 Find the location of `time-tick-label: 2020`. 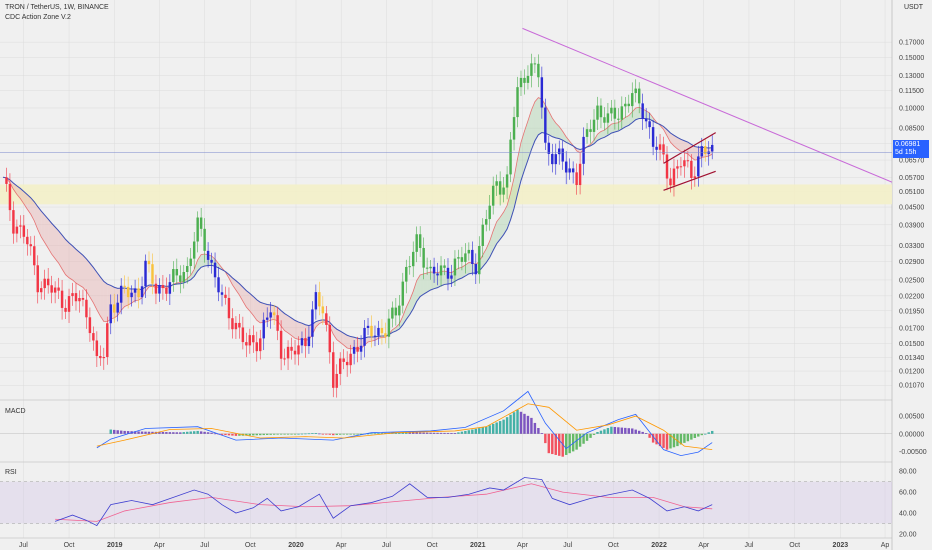

time-tick-label: 2020 is located at coordinates (296, 545).